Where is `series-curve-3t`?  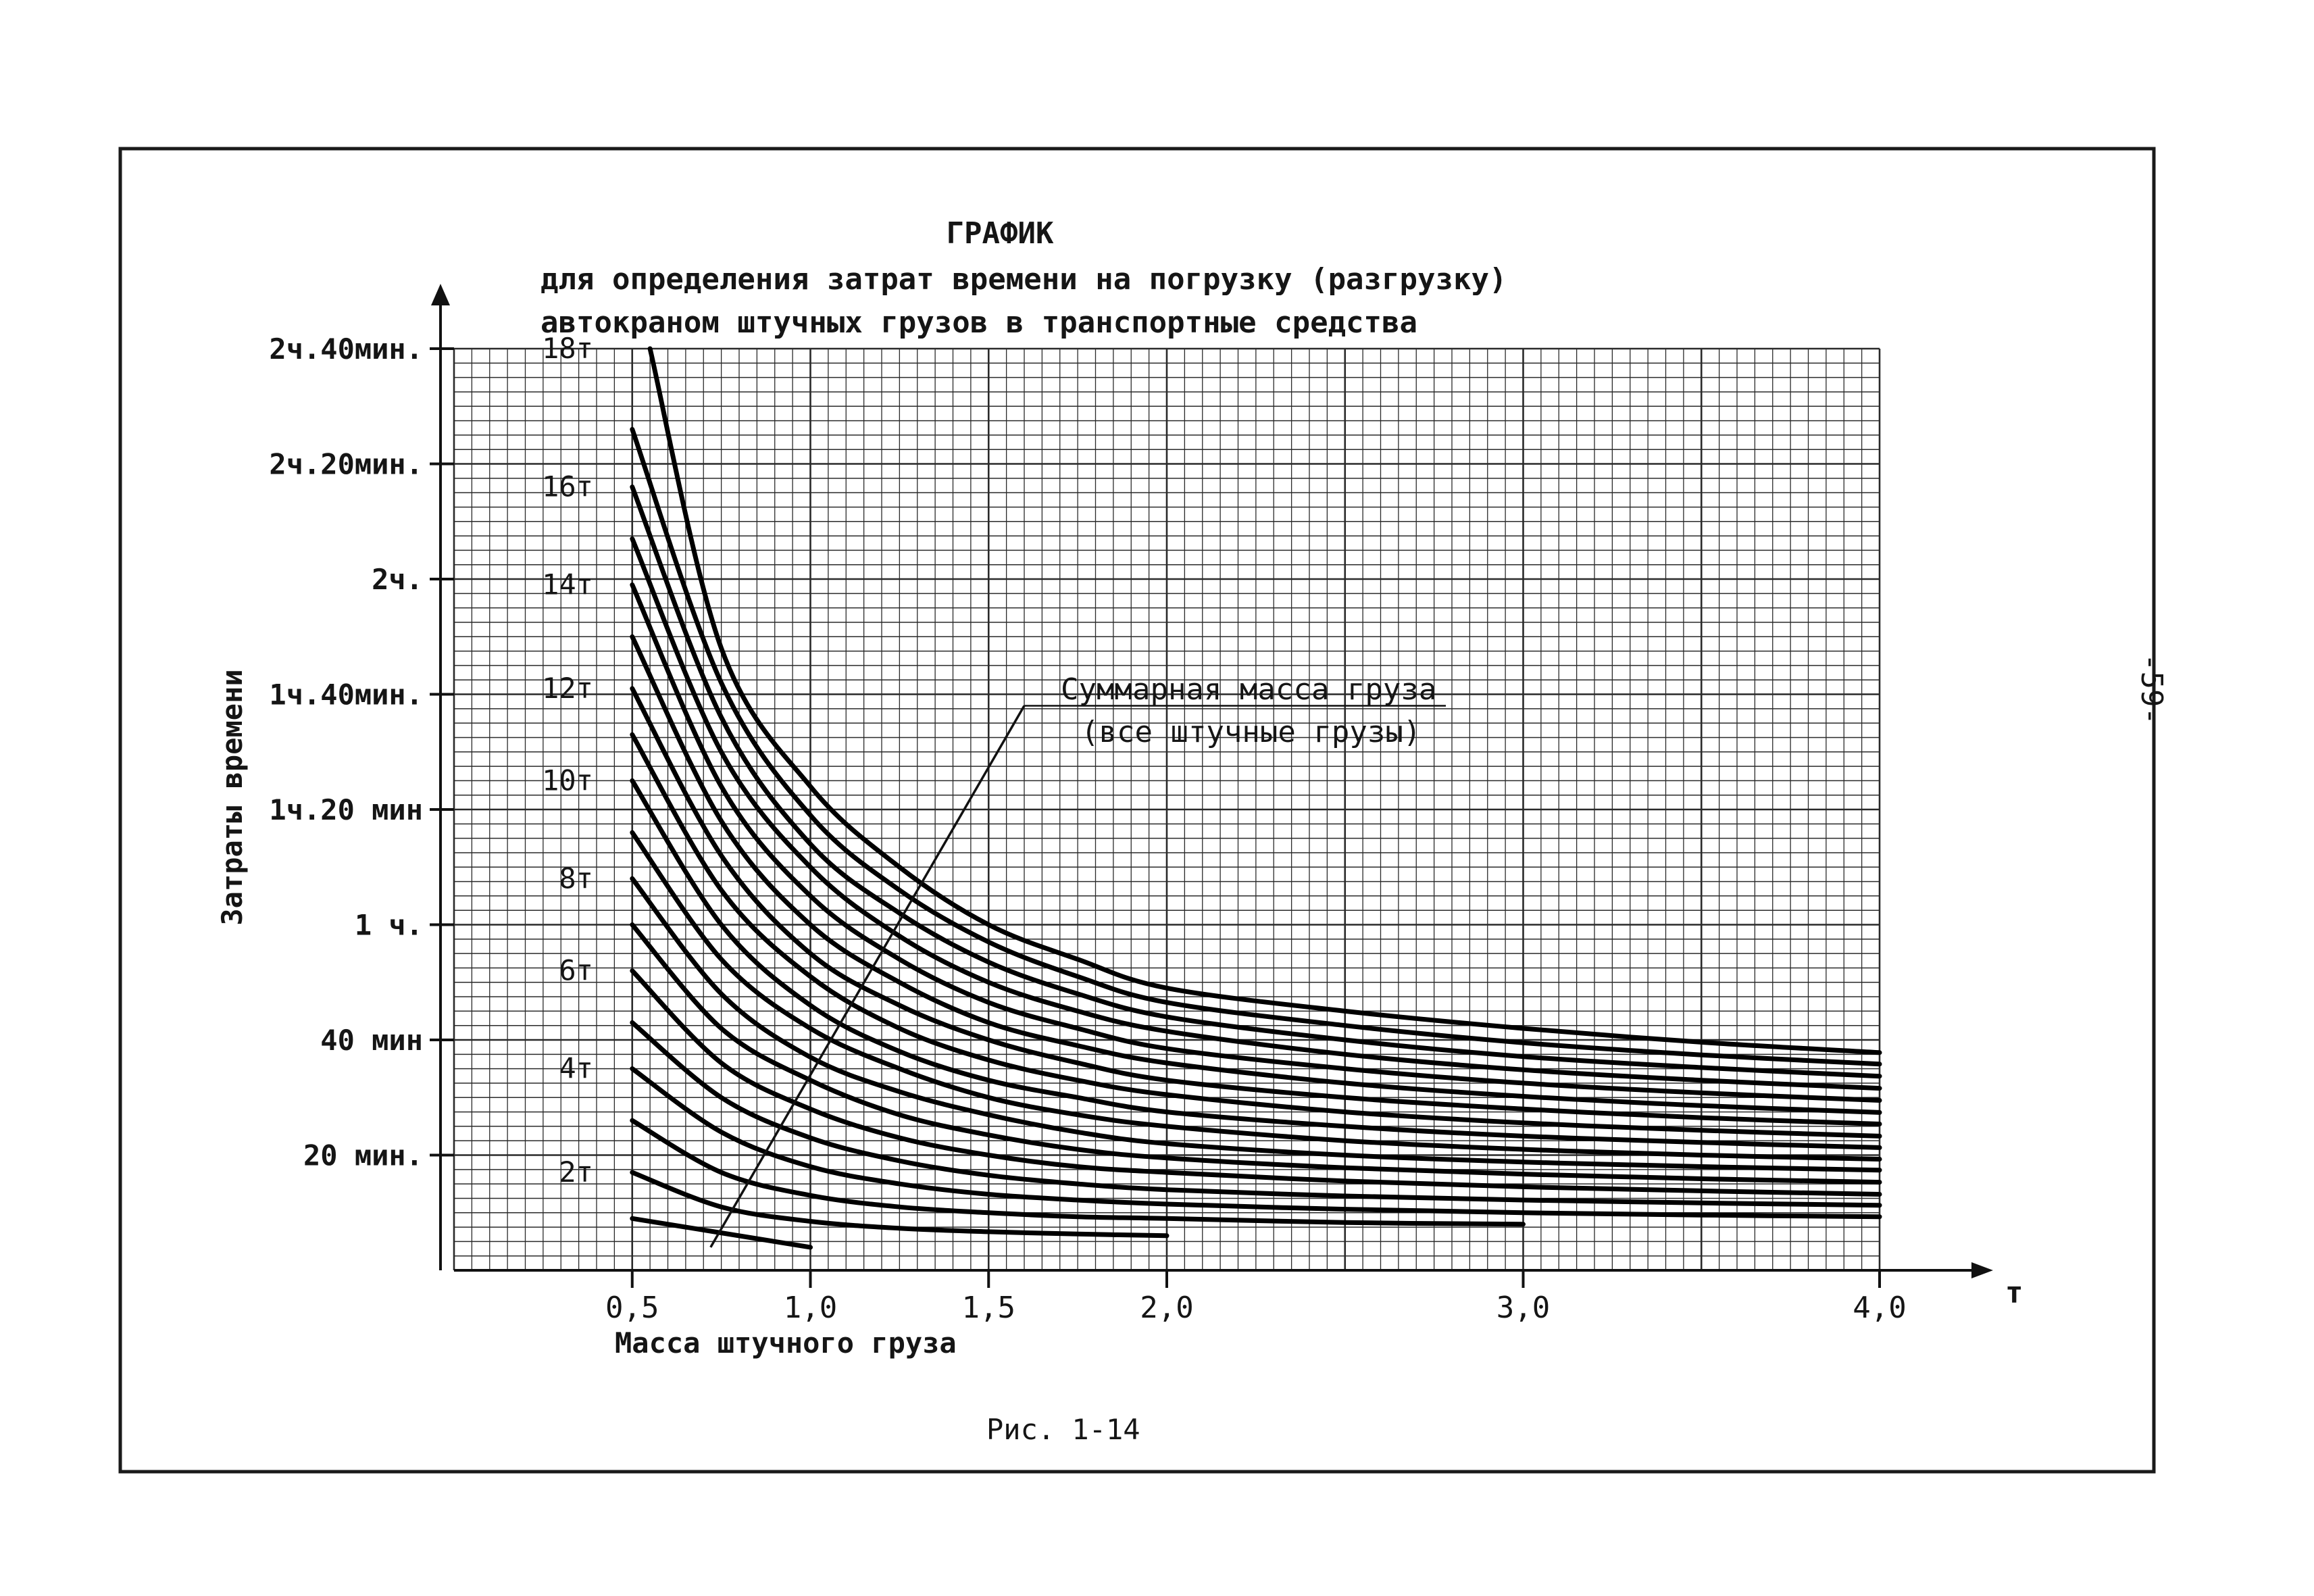 series-curve-3t is located at coordinates (1078, 1172).